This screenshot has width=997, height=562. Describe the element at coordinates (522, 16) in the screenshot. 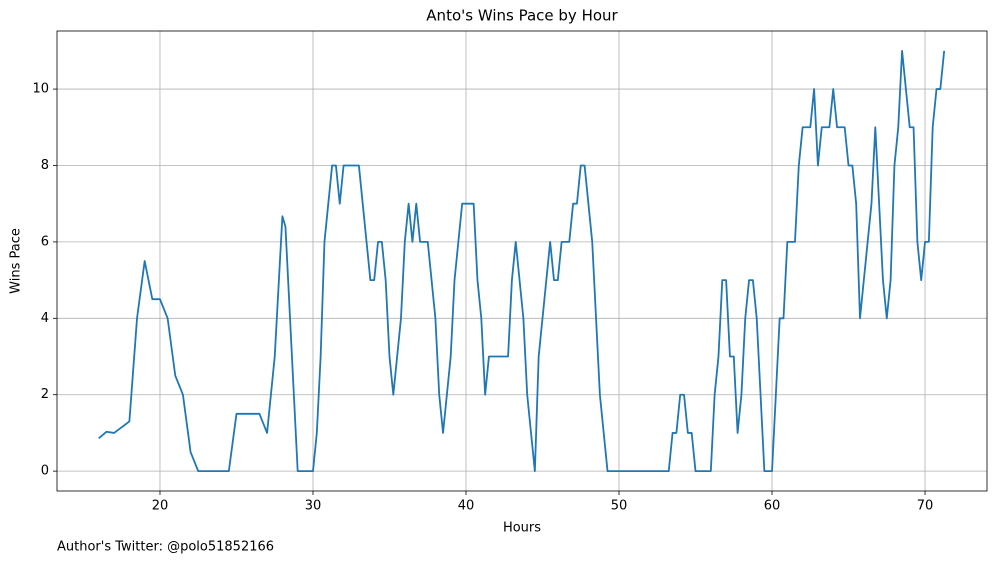

I see `chart-title: Anto's Wins Pace by Hour` at that location.